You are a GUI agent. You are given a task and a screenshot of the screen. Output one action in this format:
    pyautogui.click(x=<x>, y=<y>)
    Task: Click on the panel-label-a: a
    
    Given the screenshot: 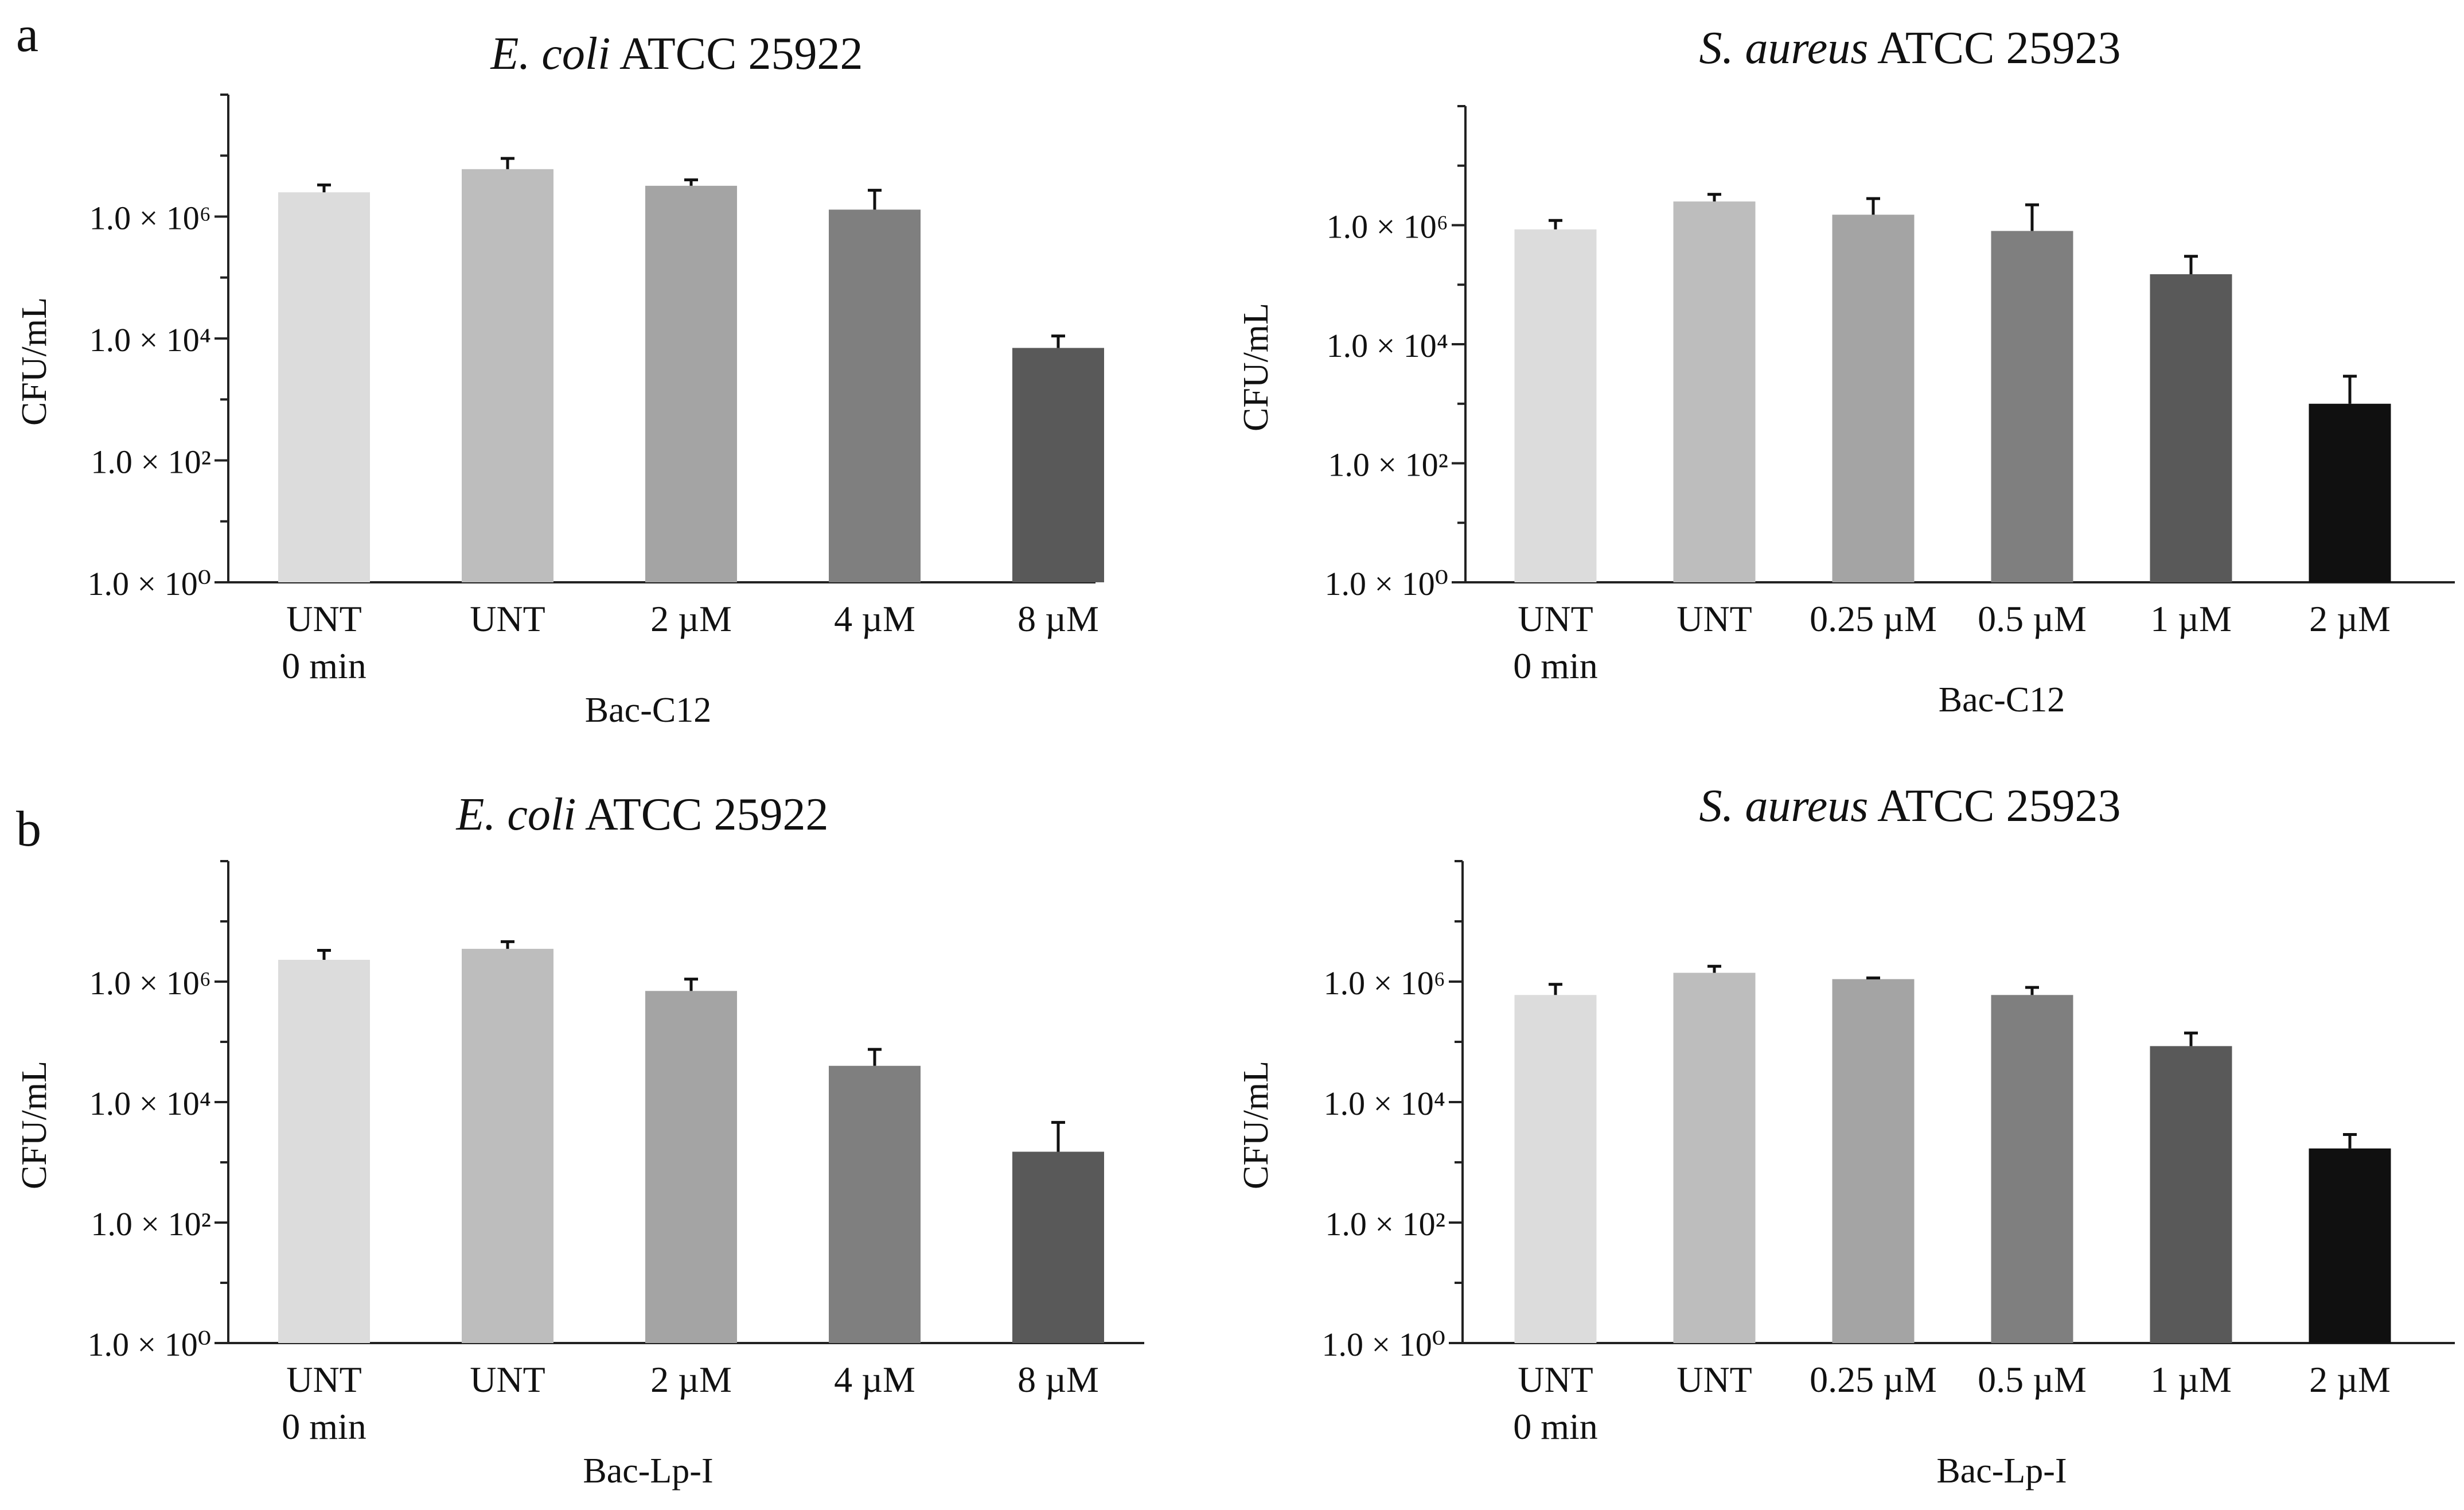 What is the action you would take?
    pyautogui.click(x=27, y=35)
    